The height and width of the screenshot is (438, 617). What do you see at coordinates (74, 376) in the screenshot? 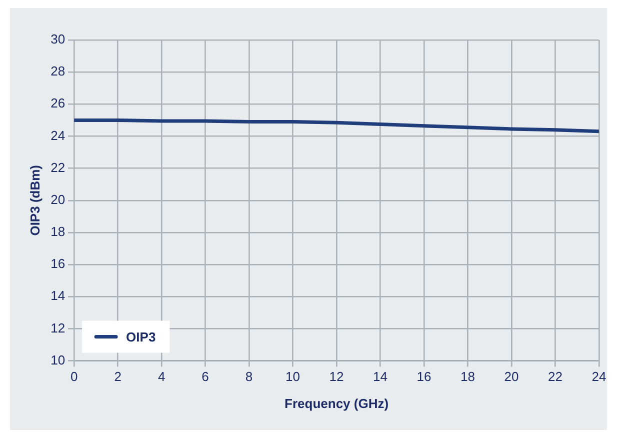
I see `x-tick-label: 0` at bounding box center [74, 376].